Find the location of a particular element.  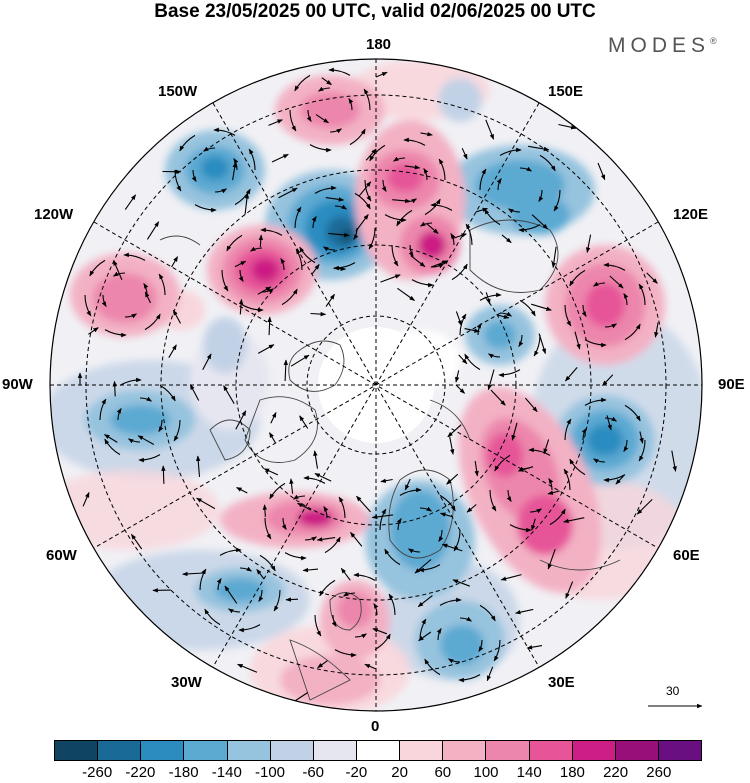

colorbar-tick-label: -180 is located at coordinates (183, 772).